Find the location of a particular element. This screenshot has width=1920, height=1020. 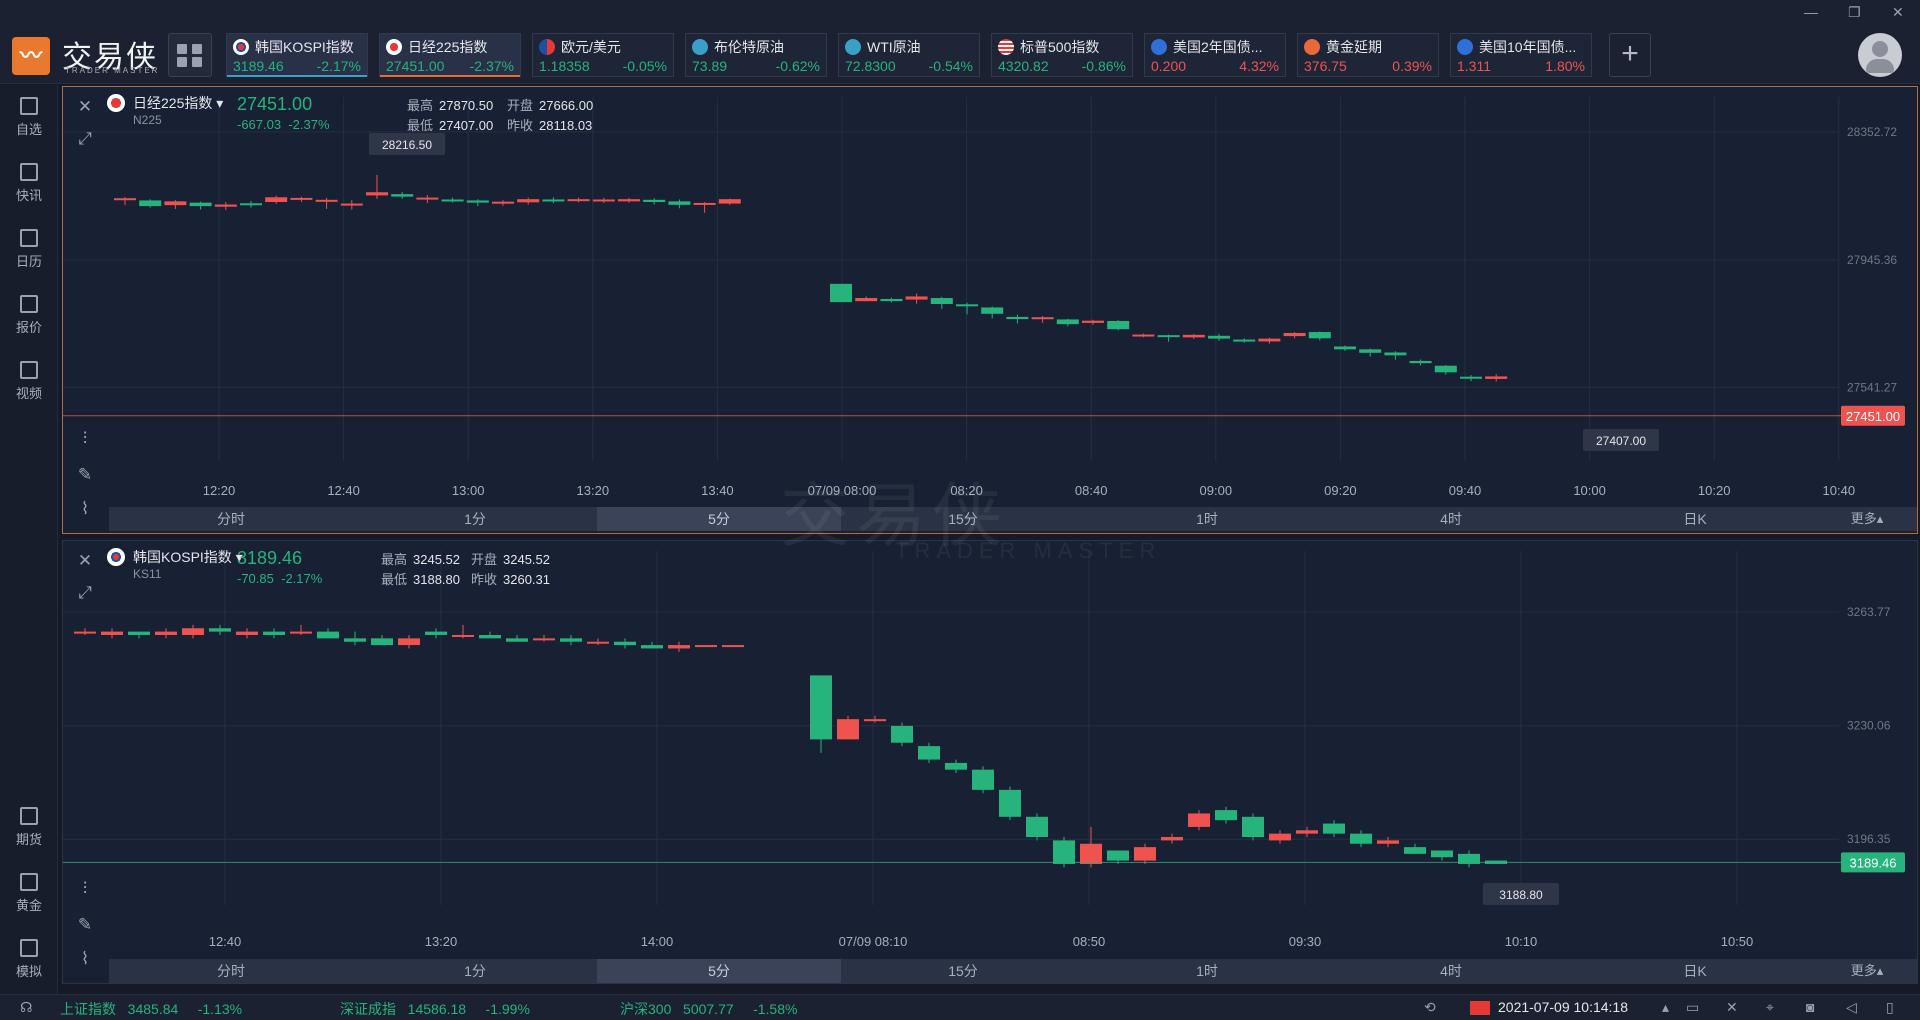

restore-icon: ❐ is located at coordinates (1854, 12).